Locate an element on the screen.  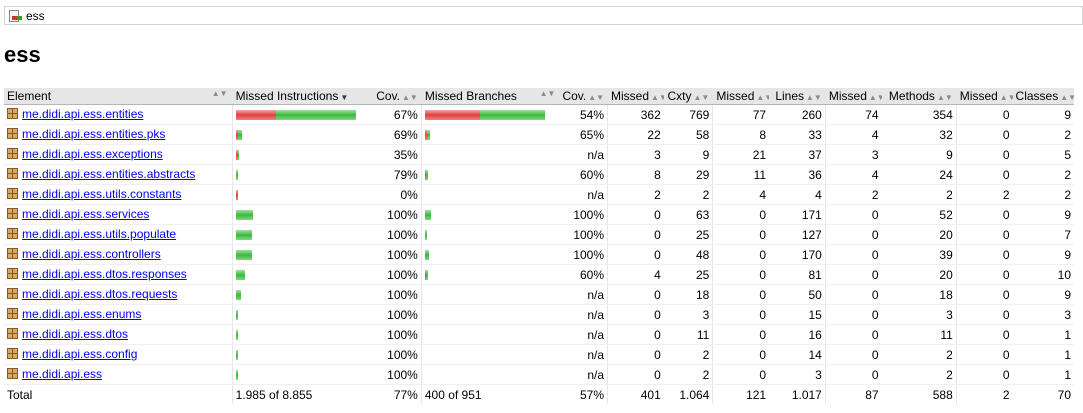
branch-cov-cell: 100% is located at coordinates (584, 234).